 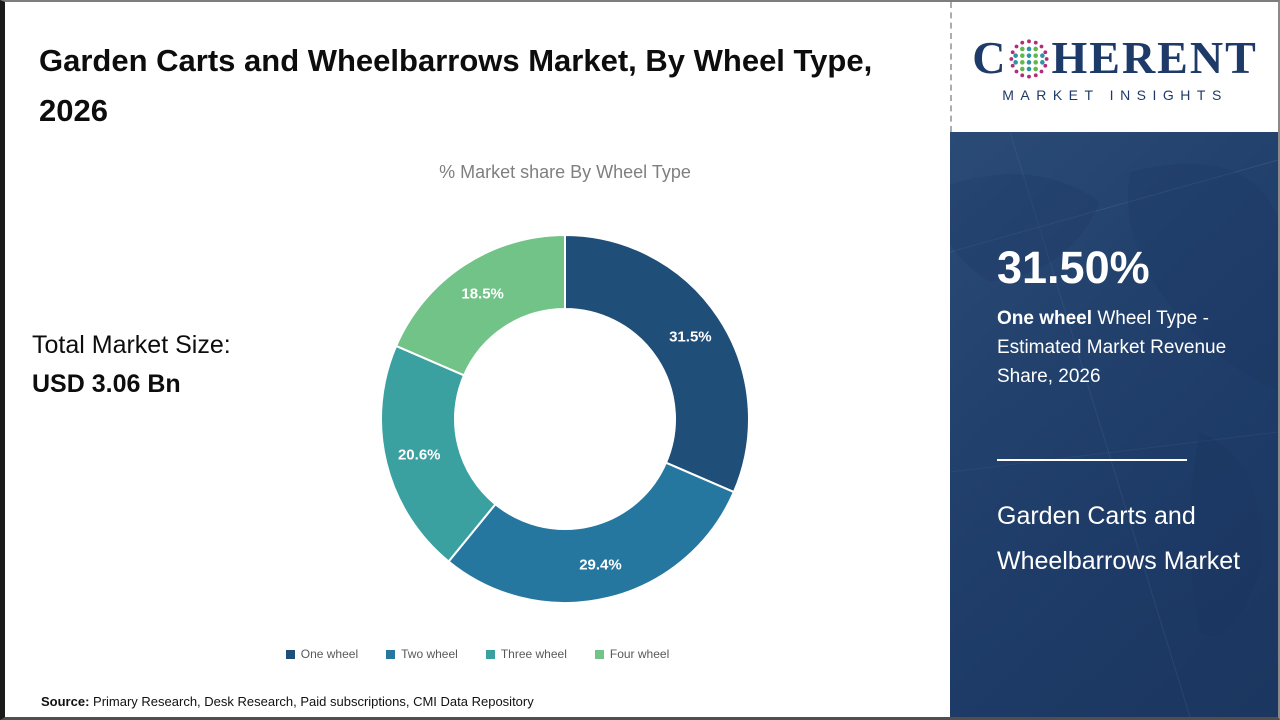 What do you see at coordinates (690, 337) in the screenshot?
I see `donut-slice-label: 31.5%` at bounding box center [690, 337].